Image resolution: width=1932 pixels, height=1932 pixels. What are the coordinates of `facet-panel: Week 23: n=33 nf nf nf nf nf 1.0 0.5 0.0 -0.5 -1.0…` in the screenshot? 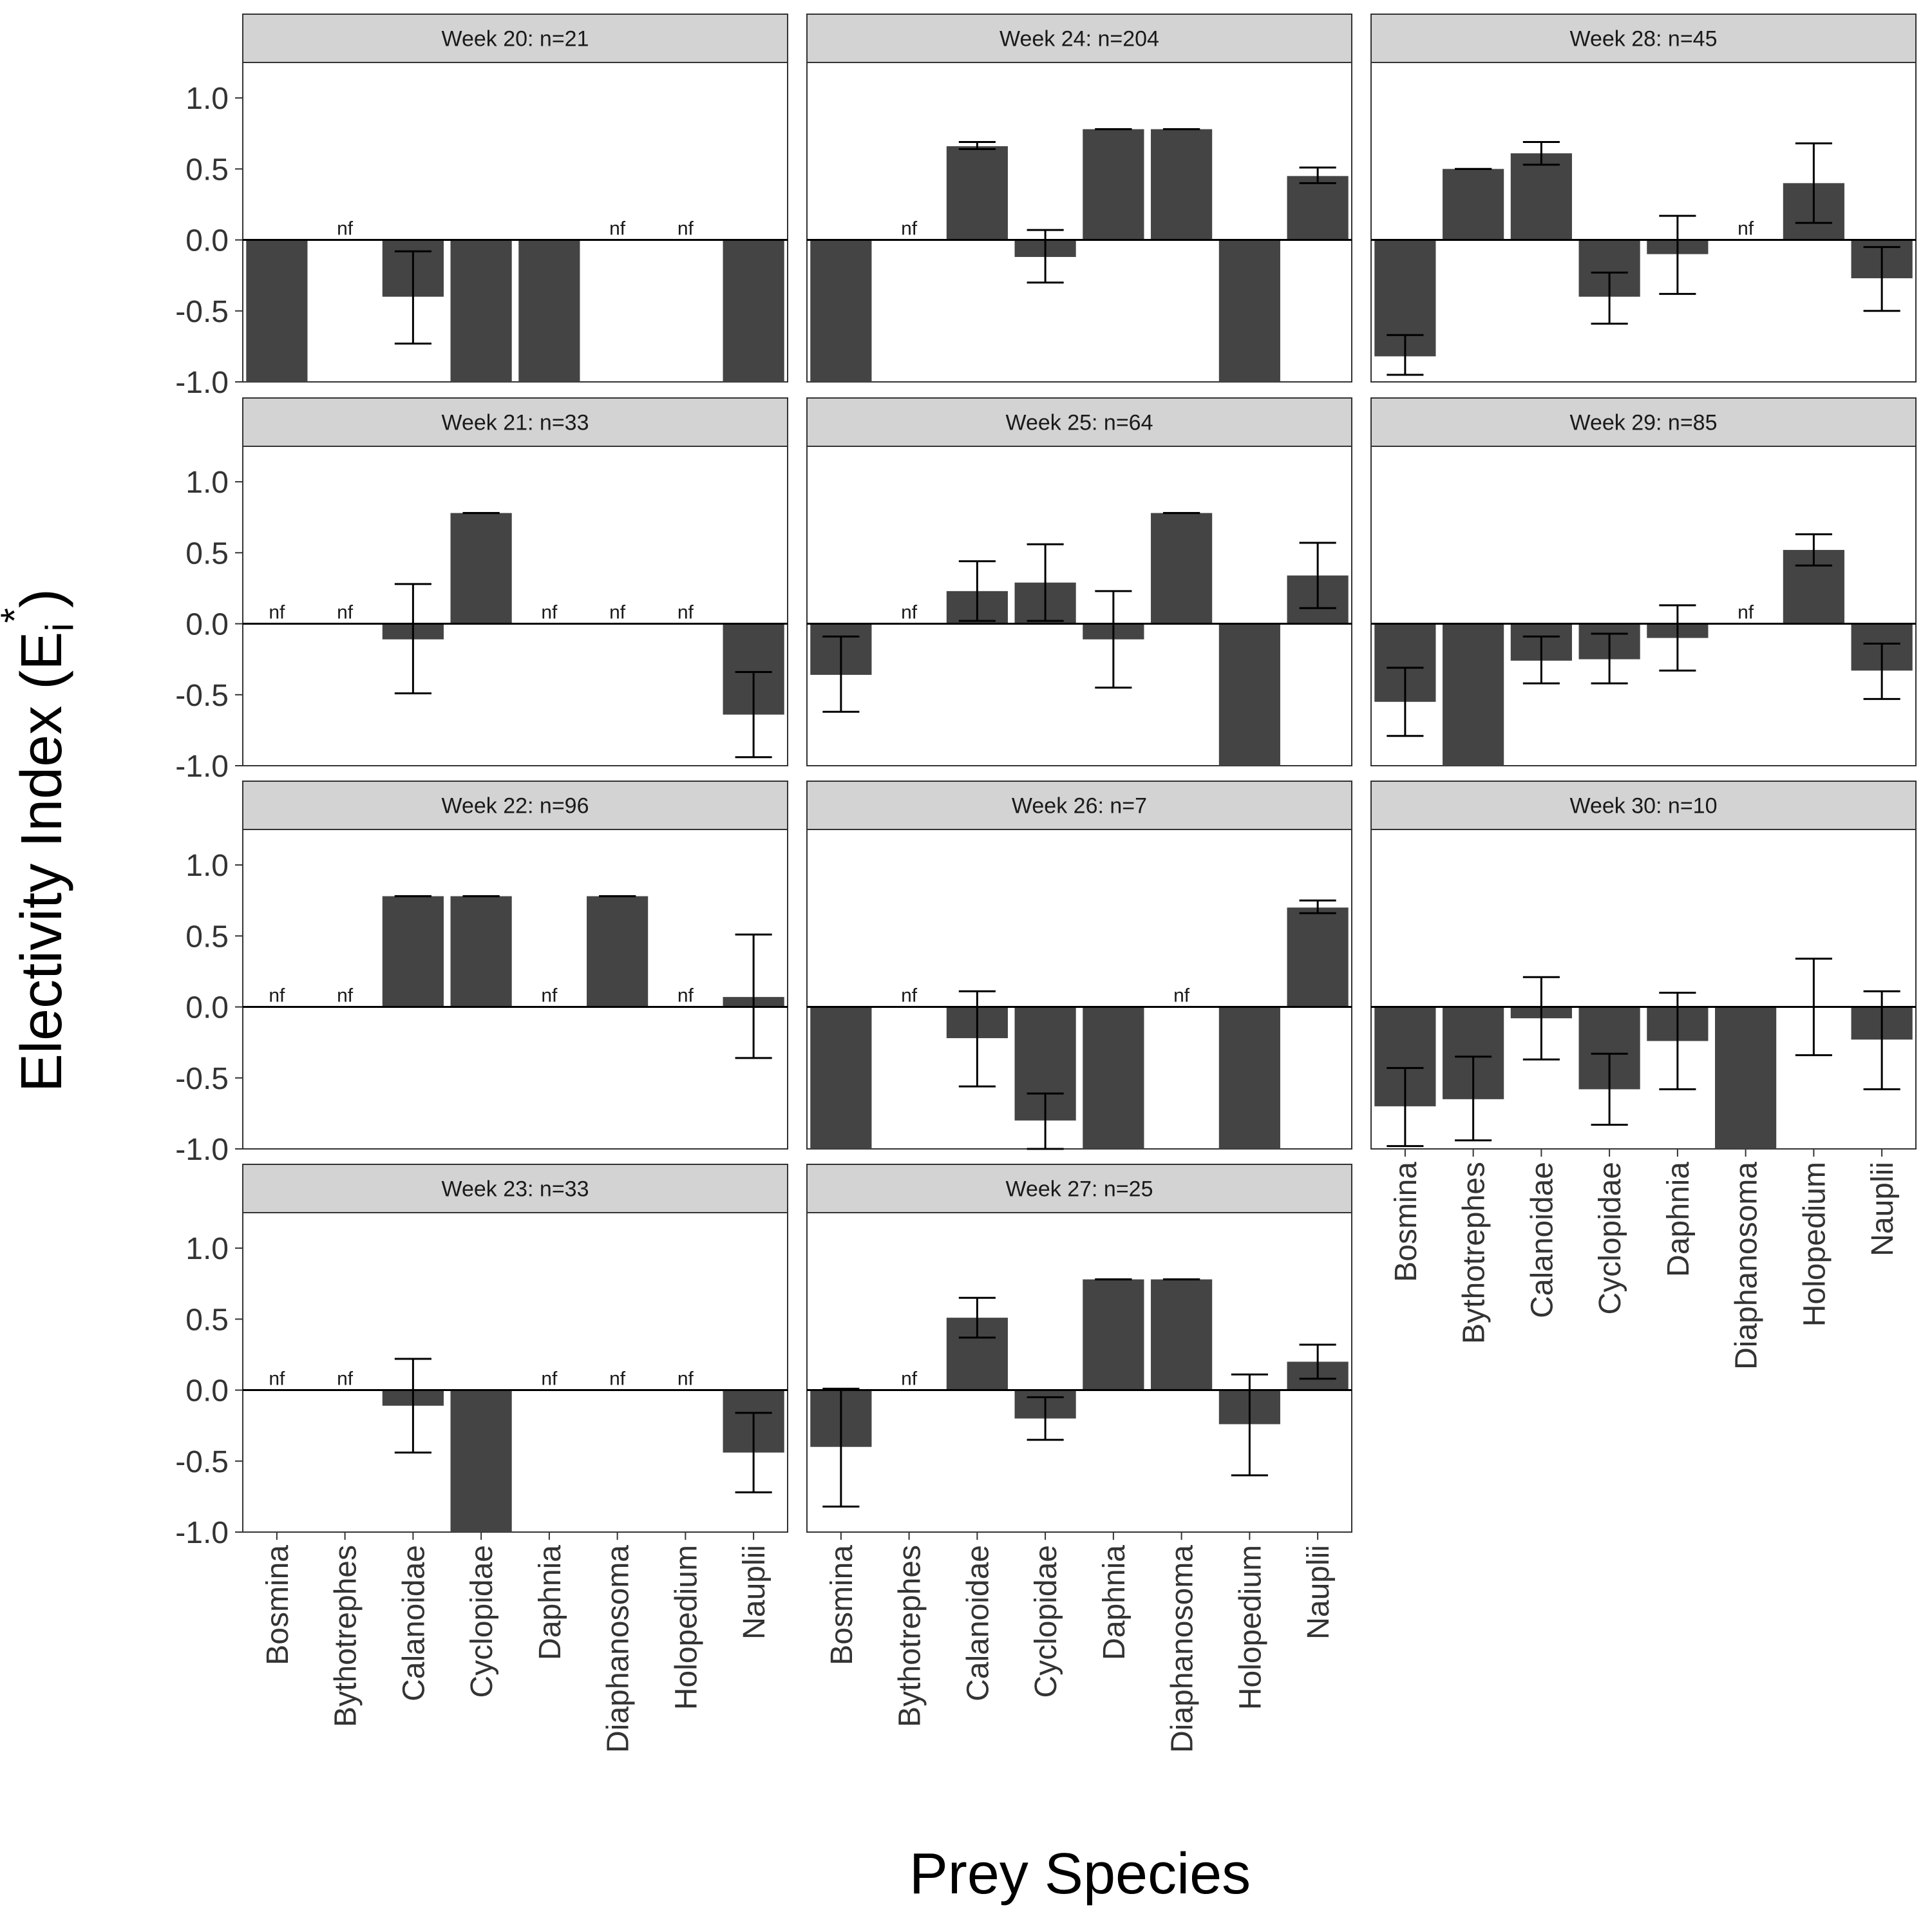 It's located at (481, 1459).